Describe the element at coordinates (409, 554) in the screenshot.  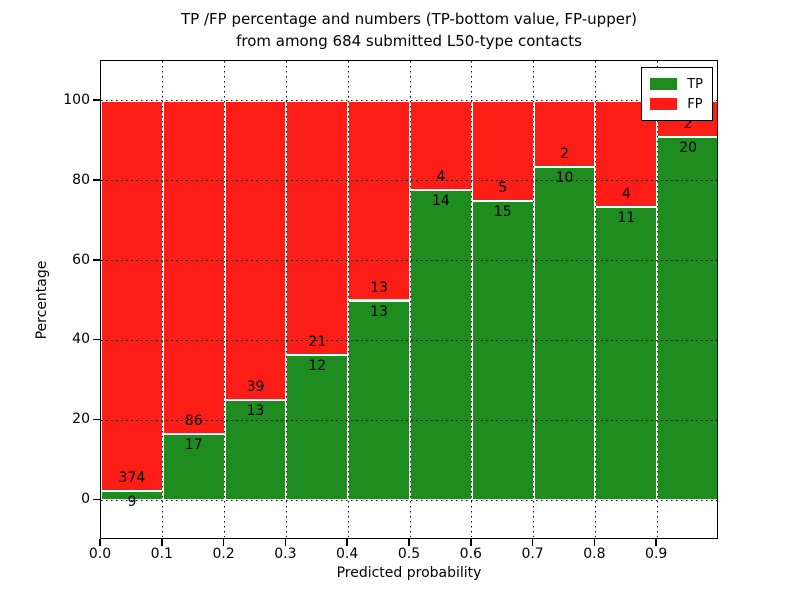
I see `x-tick-label: 0.5` at that location.